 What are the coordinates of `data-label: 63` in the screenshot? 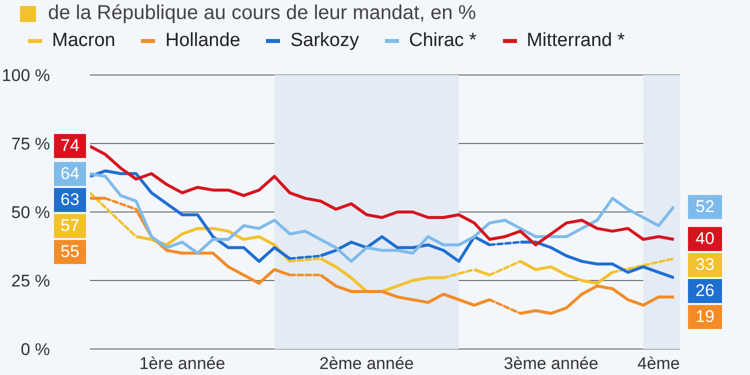 It's located at (70, 200).